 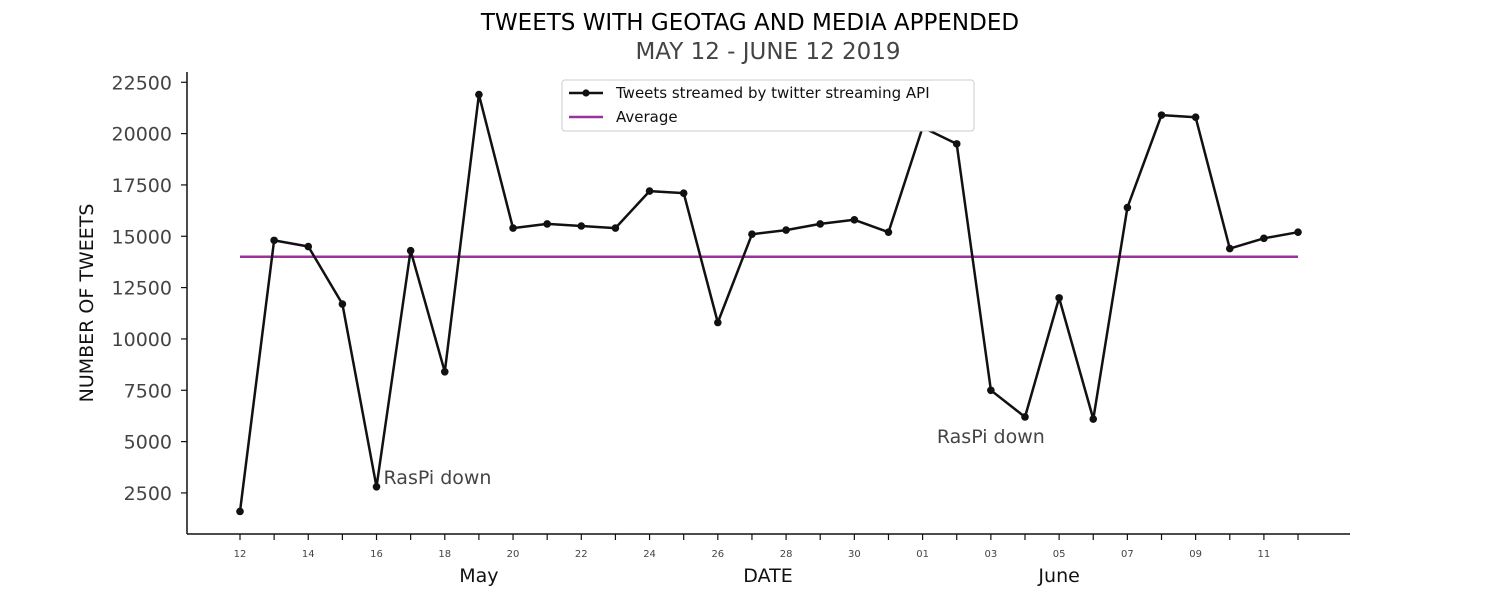 I want to click on legend-marker-tweets, so click(x=586, y=93).